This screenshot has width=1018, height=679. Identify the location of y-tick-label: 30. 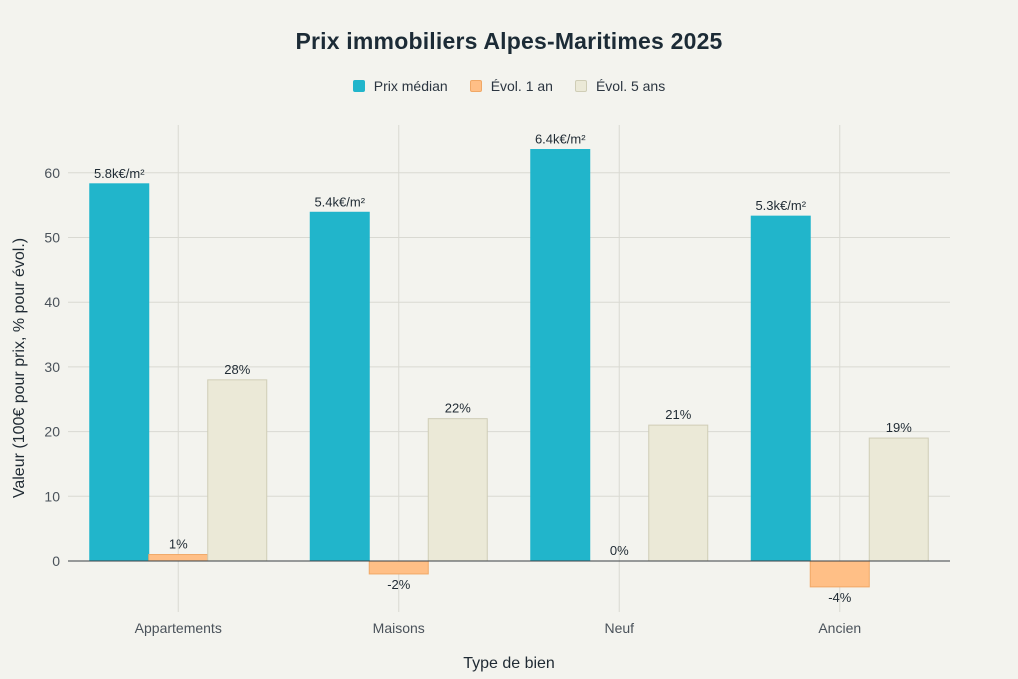
(52, 367).